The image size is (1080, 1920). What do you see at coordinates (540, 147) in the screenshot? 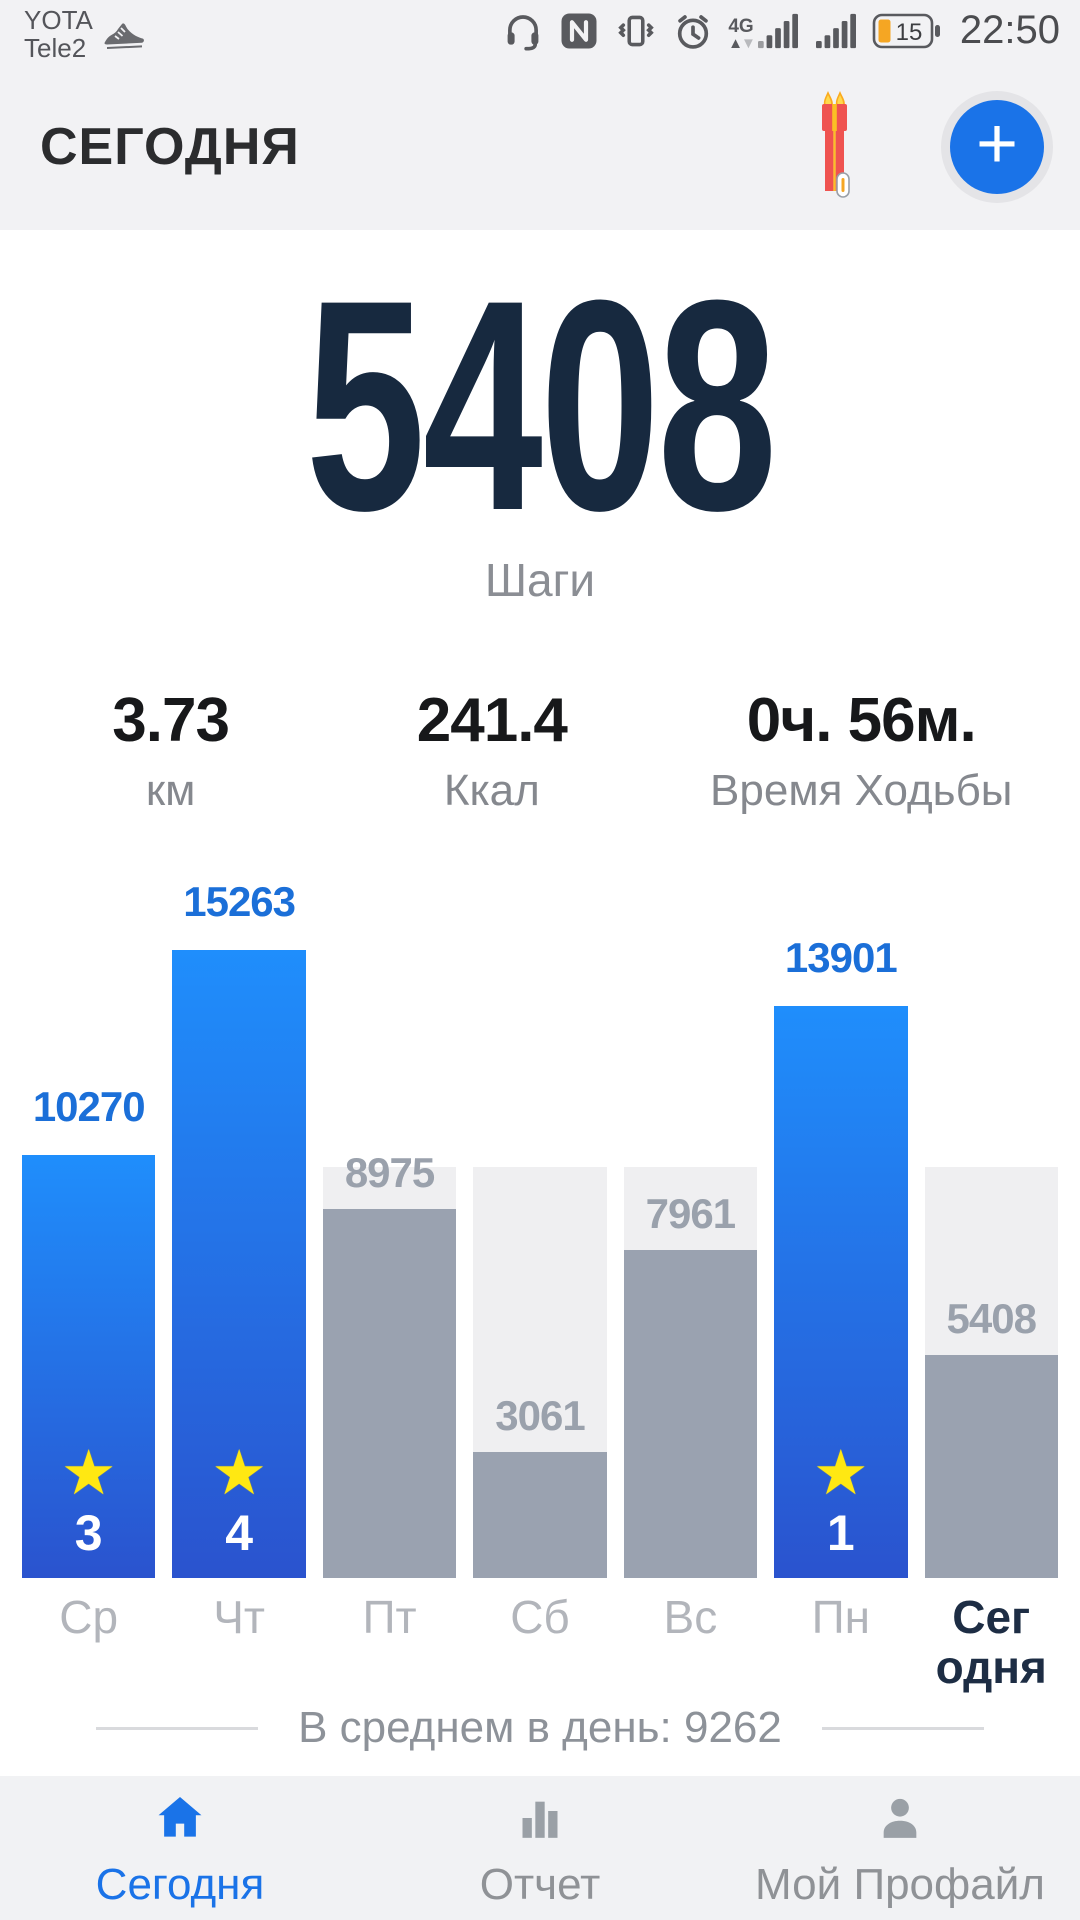
I see `header: СЕГОДНЯ +` at bounding box center [540, 147].